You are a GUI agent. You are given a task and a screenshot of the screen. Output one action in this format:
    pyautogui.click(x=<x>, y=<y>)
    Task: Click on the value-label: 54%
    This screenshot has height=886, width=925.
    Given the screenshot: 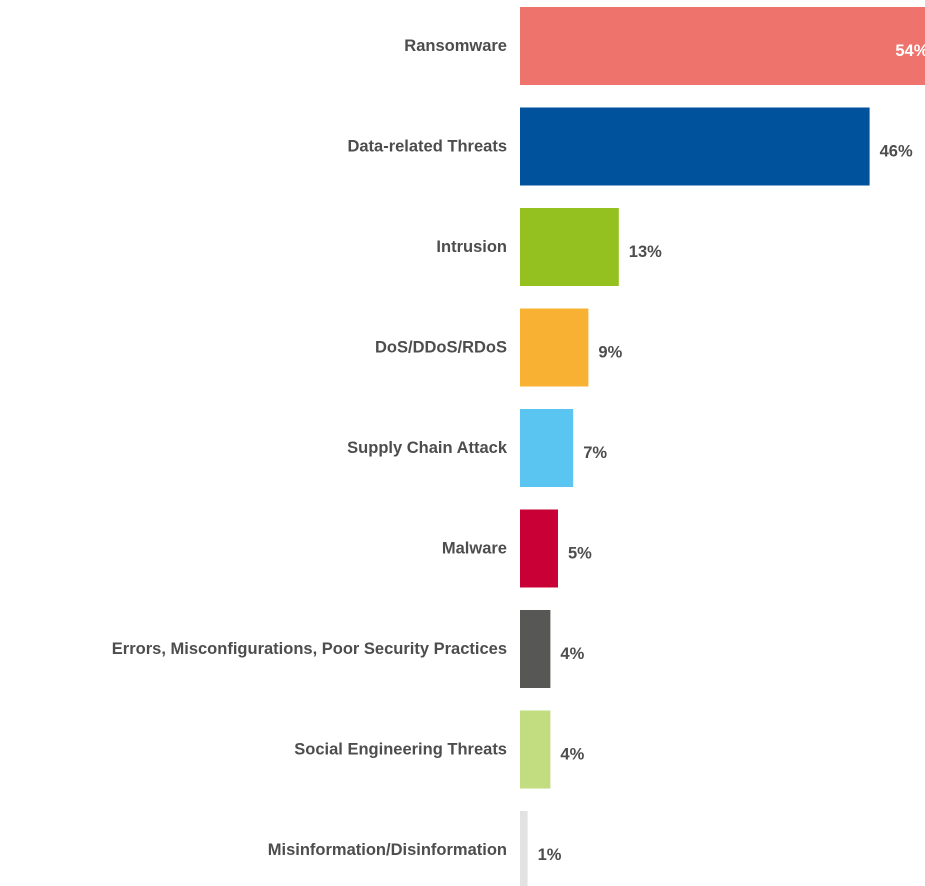 What is the action you would take?
    pyautogui.click(x=910, y=51)
    